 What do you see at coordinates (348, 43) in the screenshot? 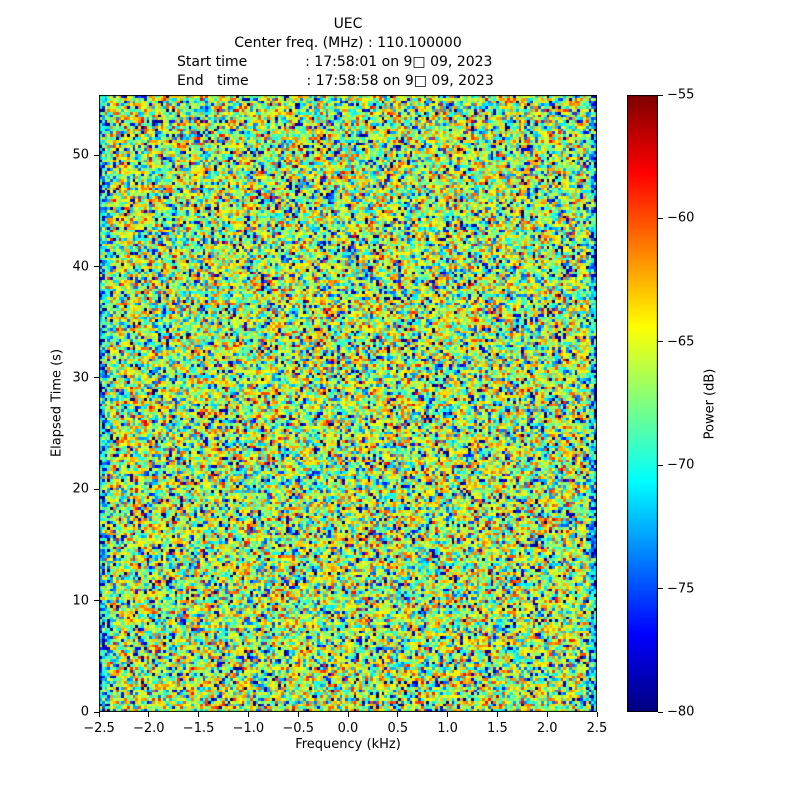
I see `center-freq-line: Center freq. (MHz) : 110.100000` at bounding box center [348, 43].